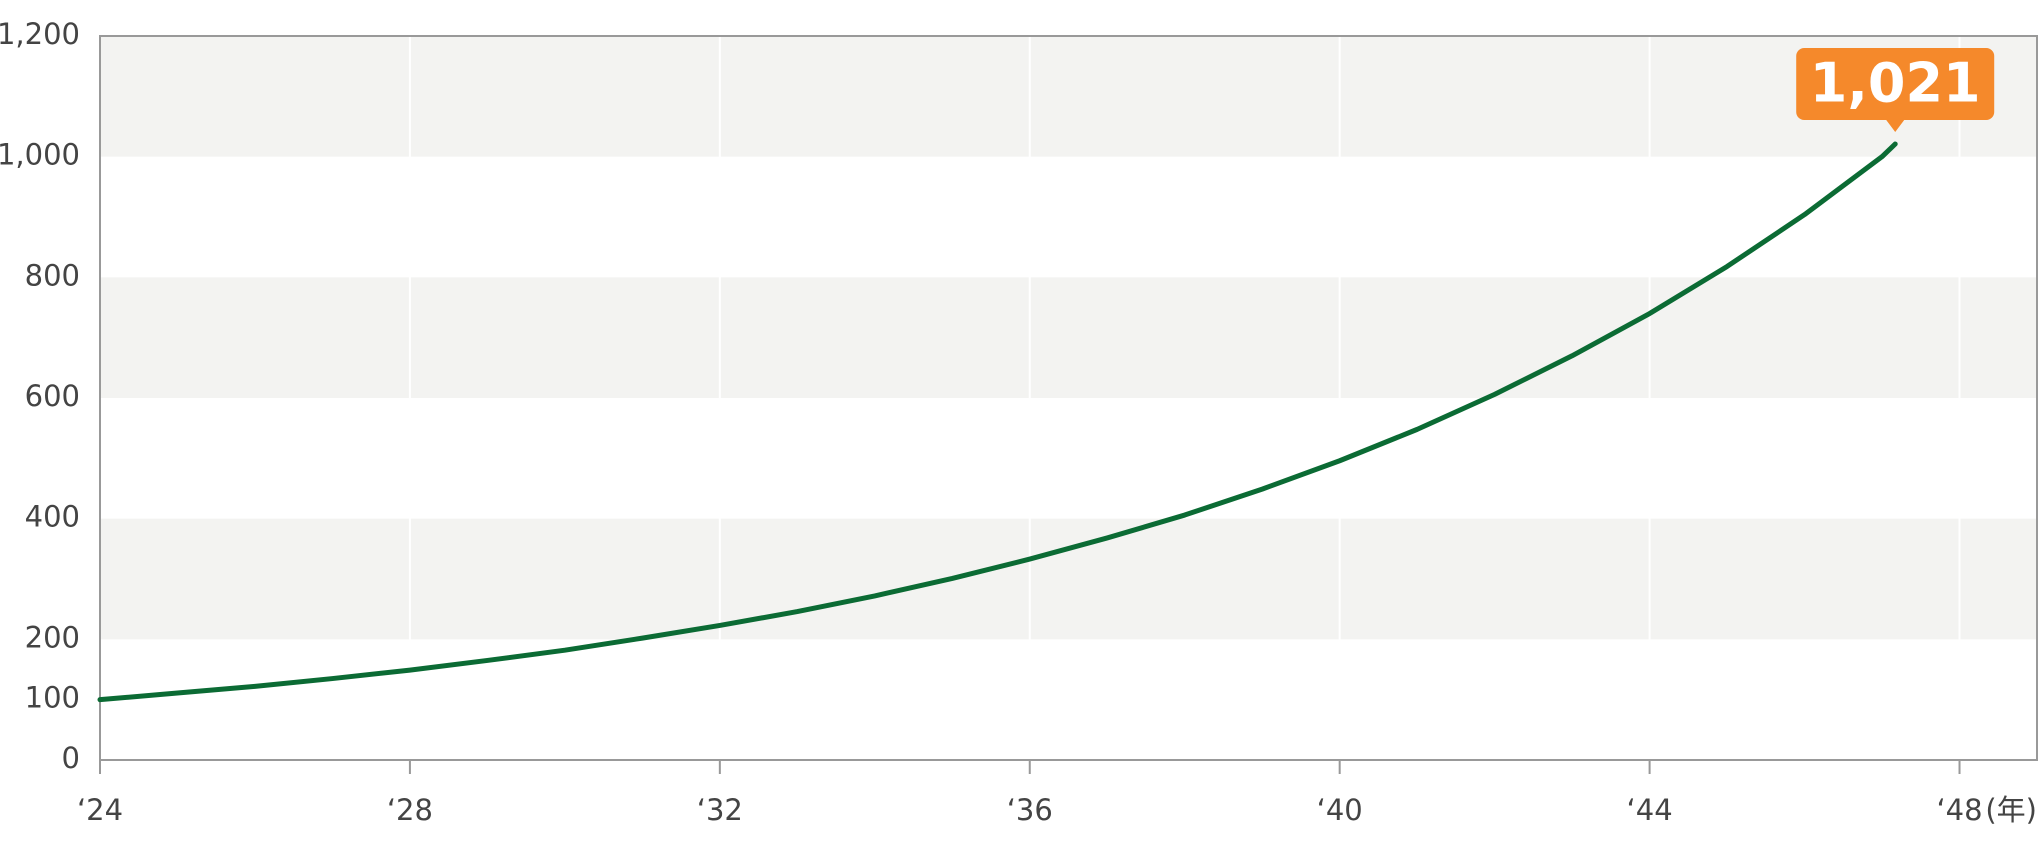  I want to click on data-label: 1,021, so click(1895, 83).